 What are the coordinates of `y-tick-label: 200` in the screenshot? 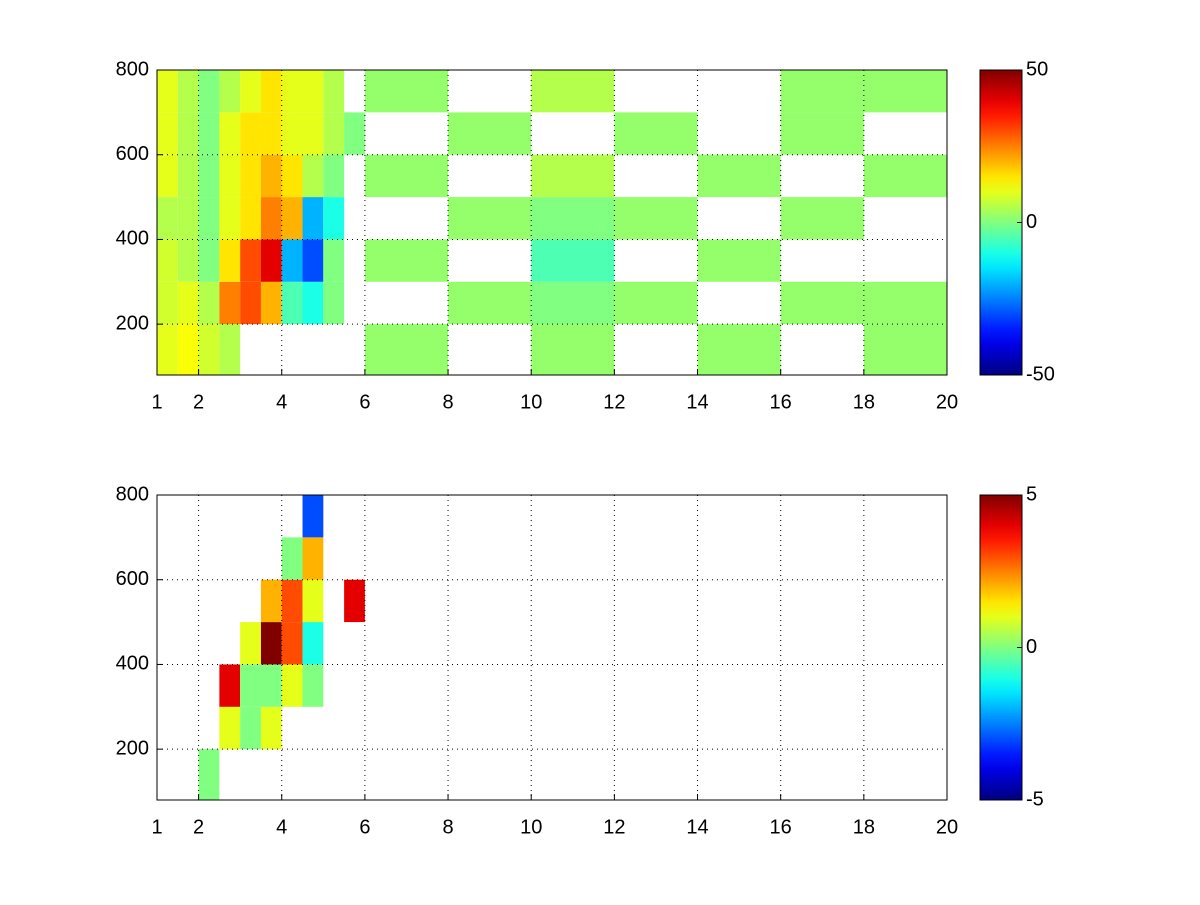 It's located at (132, 748).